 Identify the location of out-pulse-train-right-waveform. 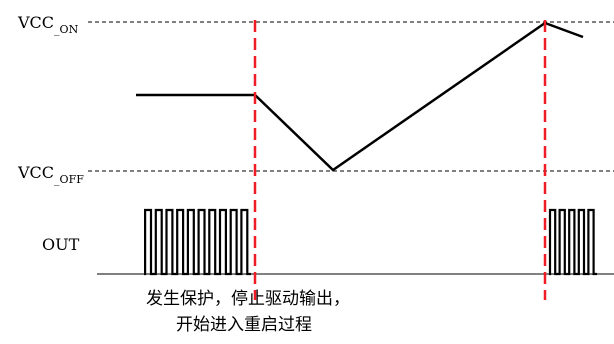
(572, 242).